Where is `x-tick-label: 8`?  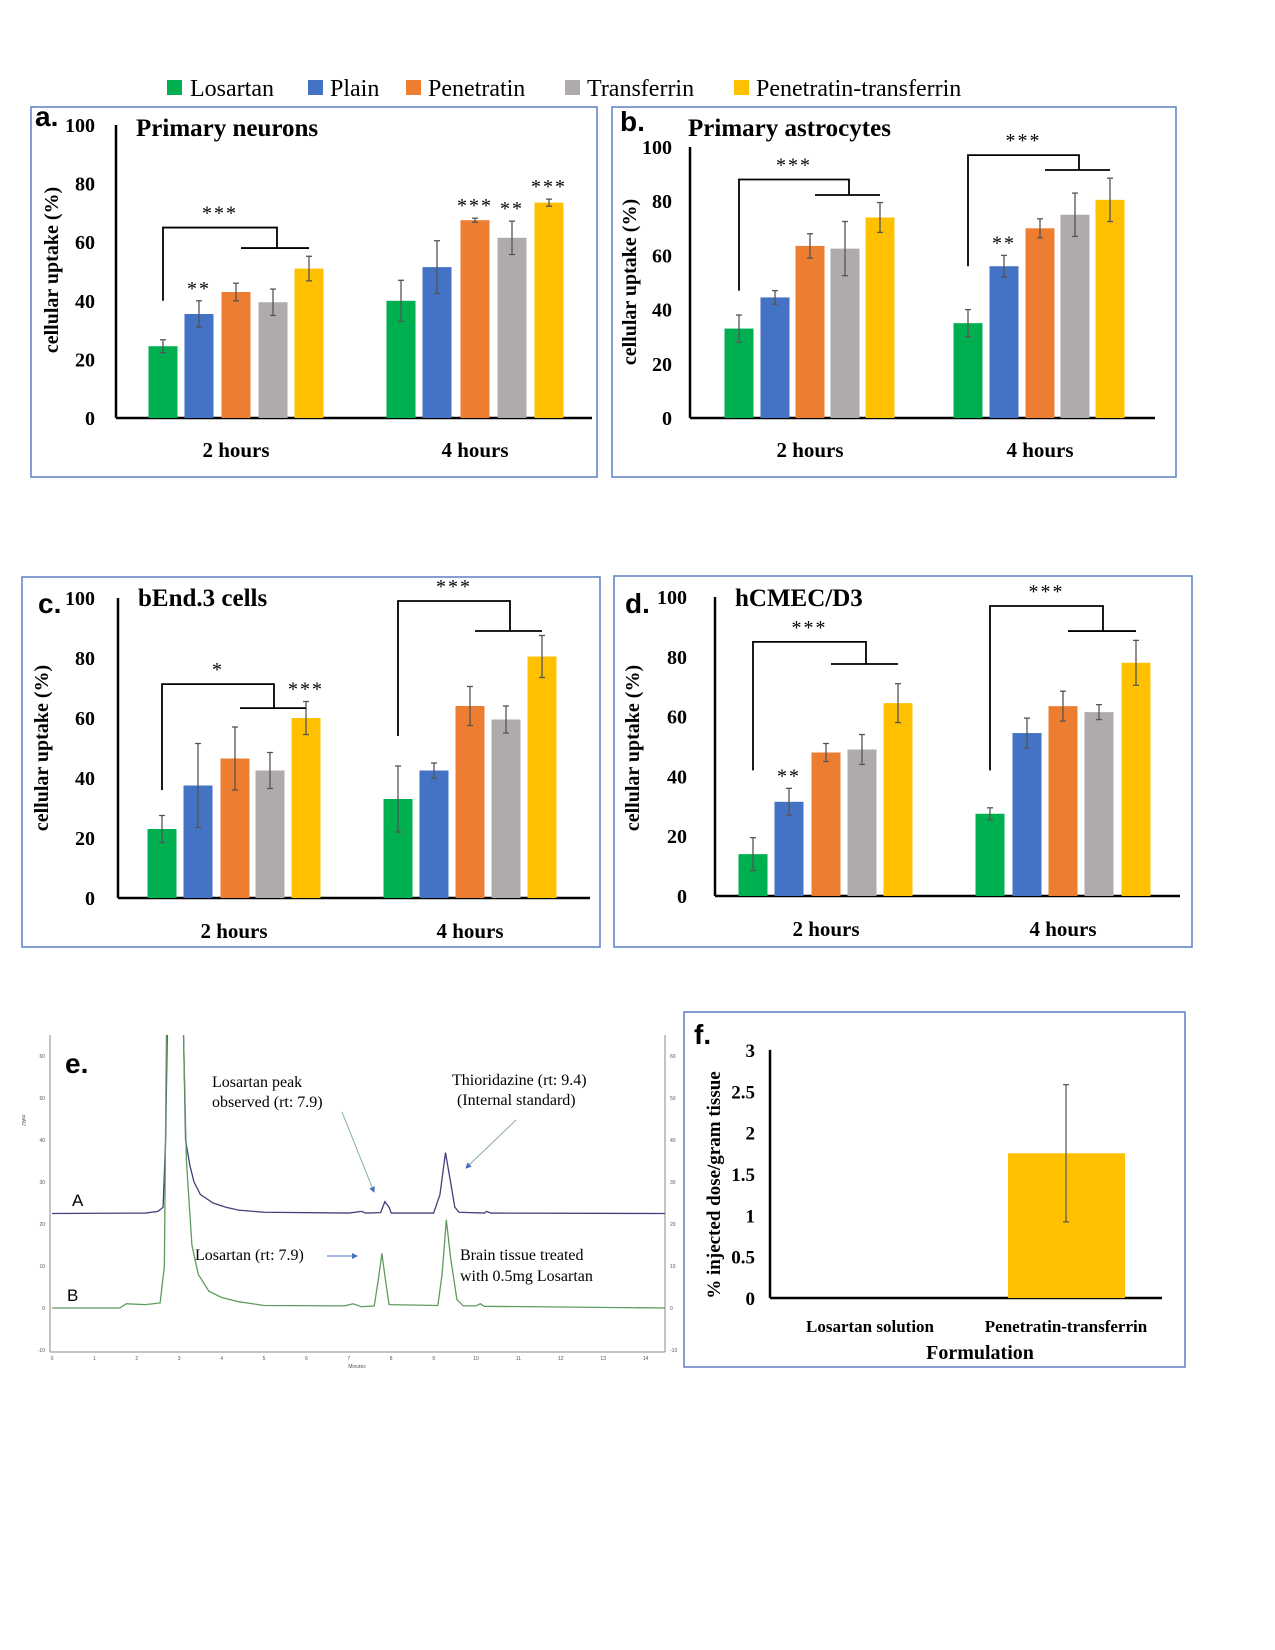
x-tick-label: 8 is located at coordinates (391, 1359).